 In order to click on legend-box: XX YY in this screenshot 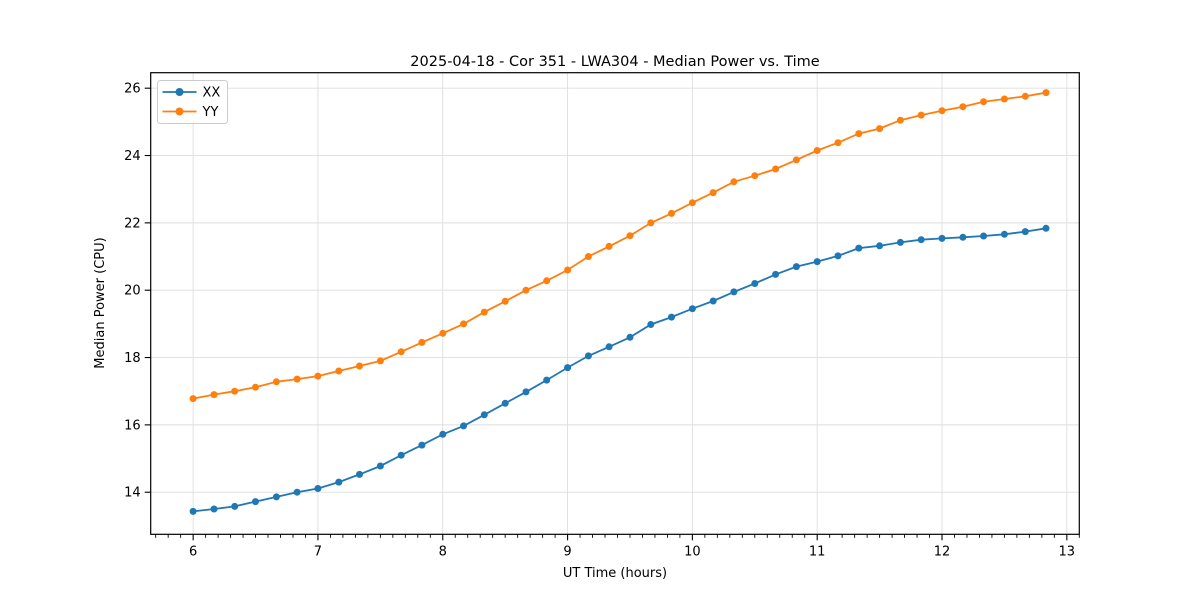, I will do `click(192, 102)`.